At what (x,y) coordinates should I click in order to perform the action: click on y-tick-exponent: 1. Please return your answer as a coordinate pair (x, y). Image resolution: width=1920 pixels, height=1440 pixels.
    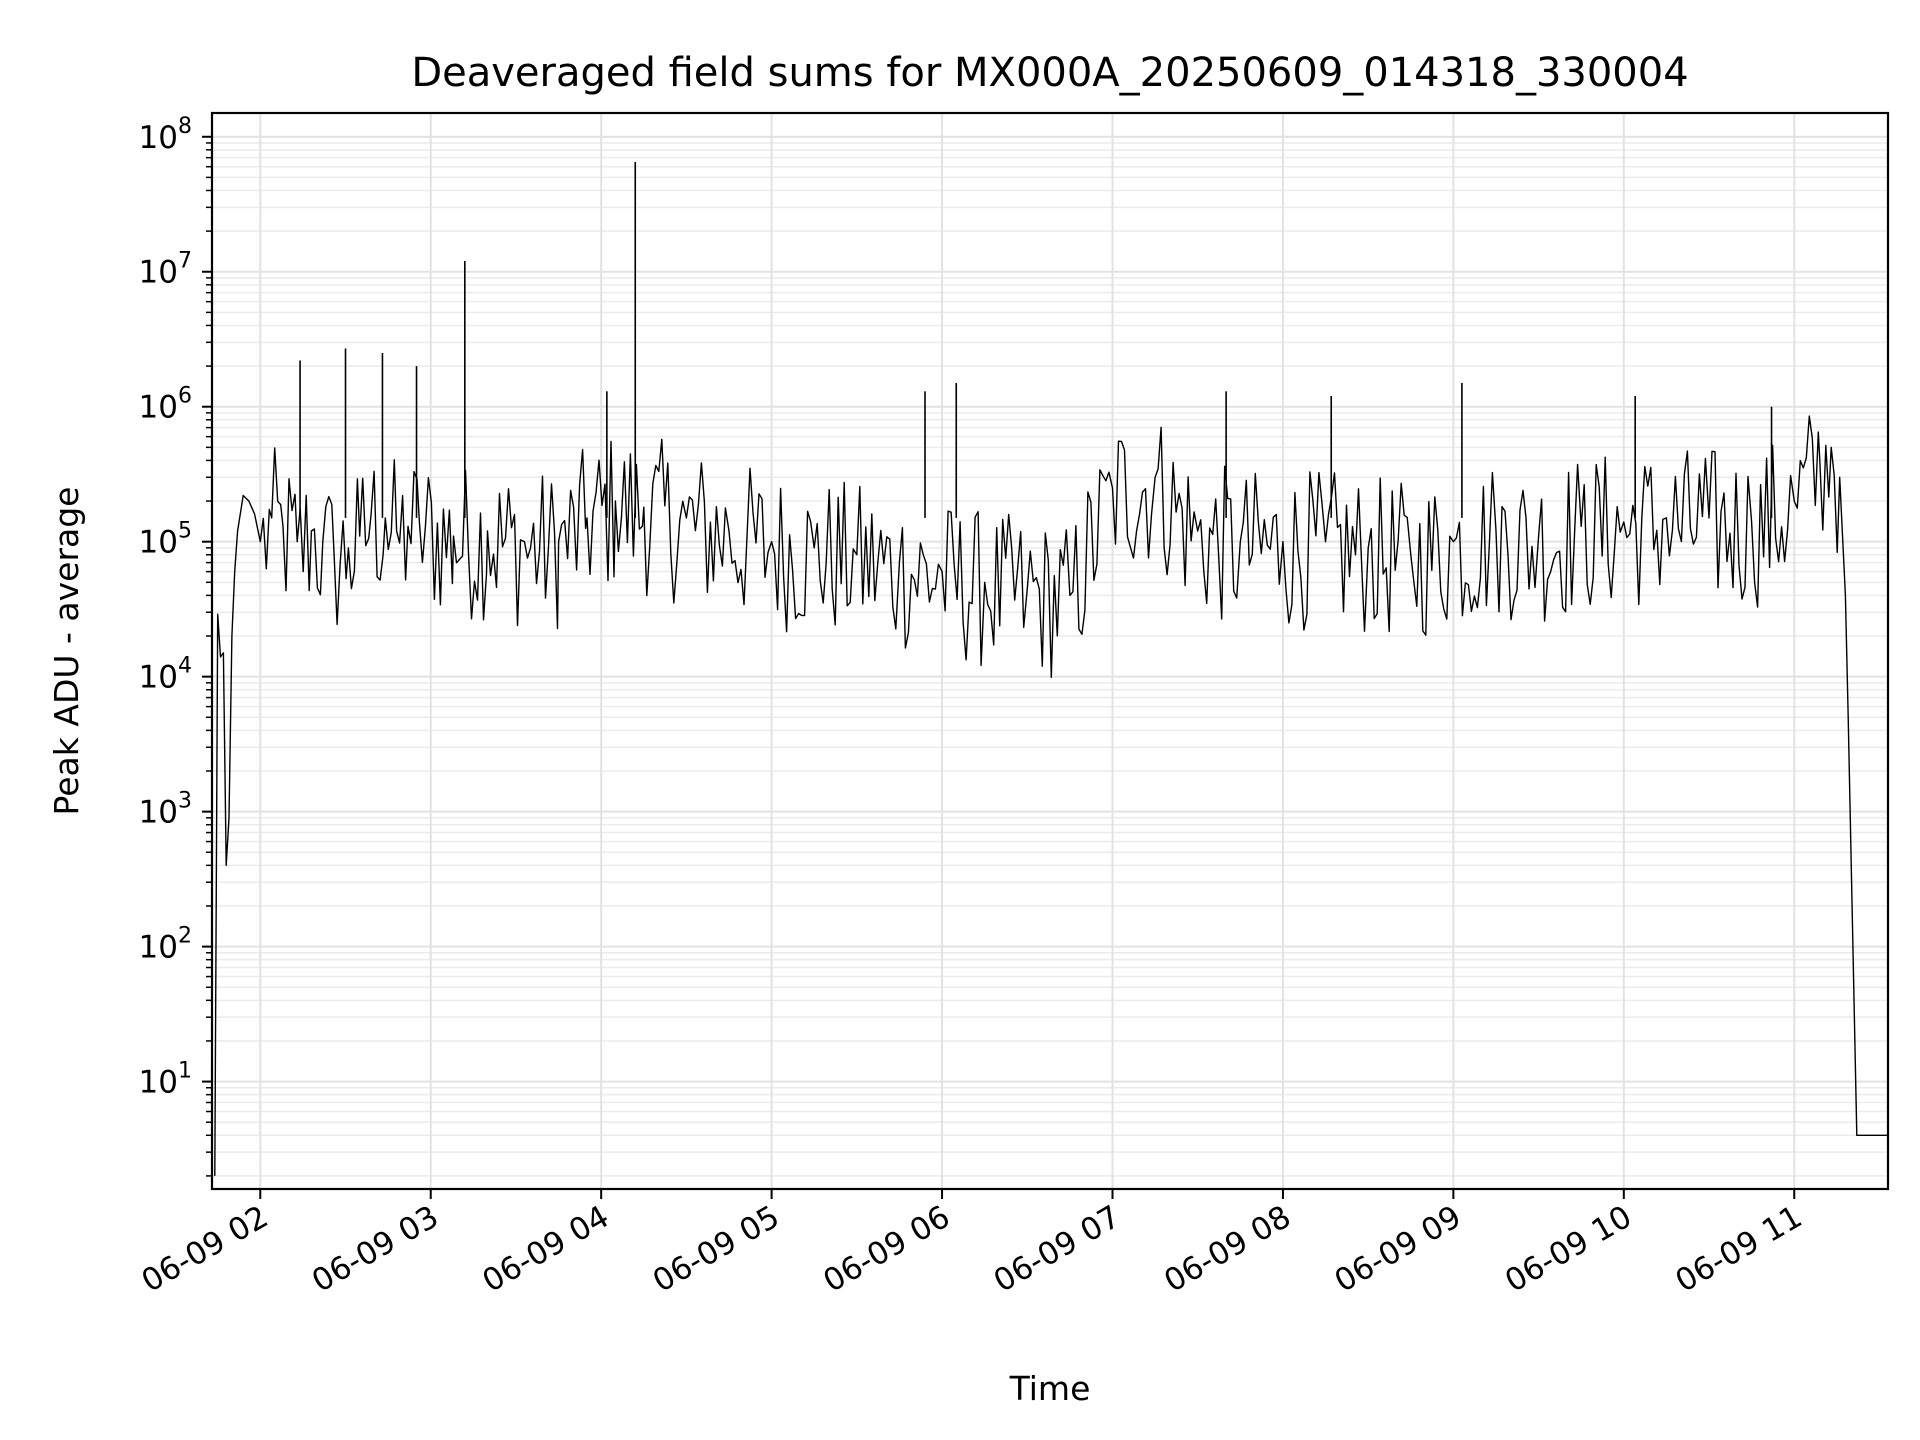
    Looking at the image, I should click on (185, 1071).